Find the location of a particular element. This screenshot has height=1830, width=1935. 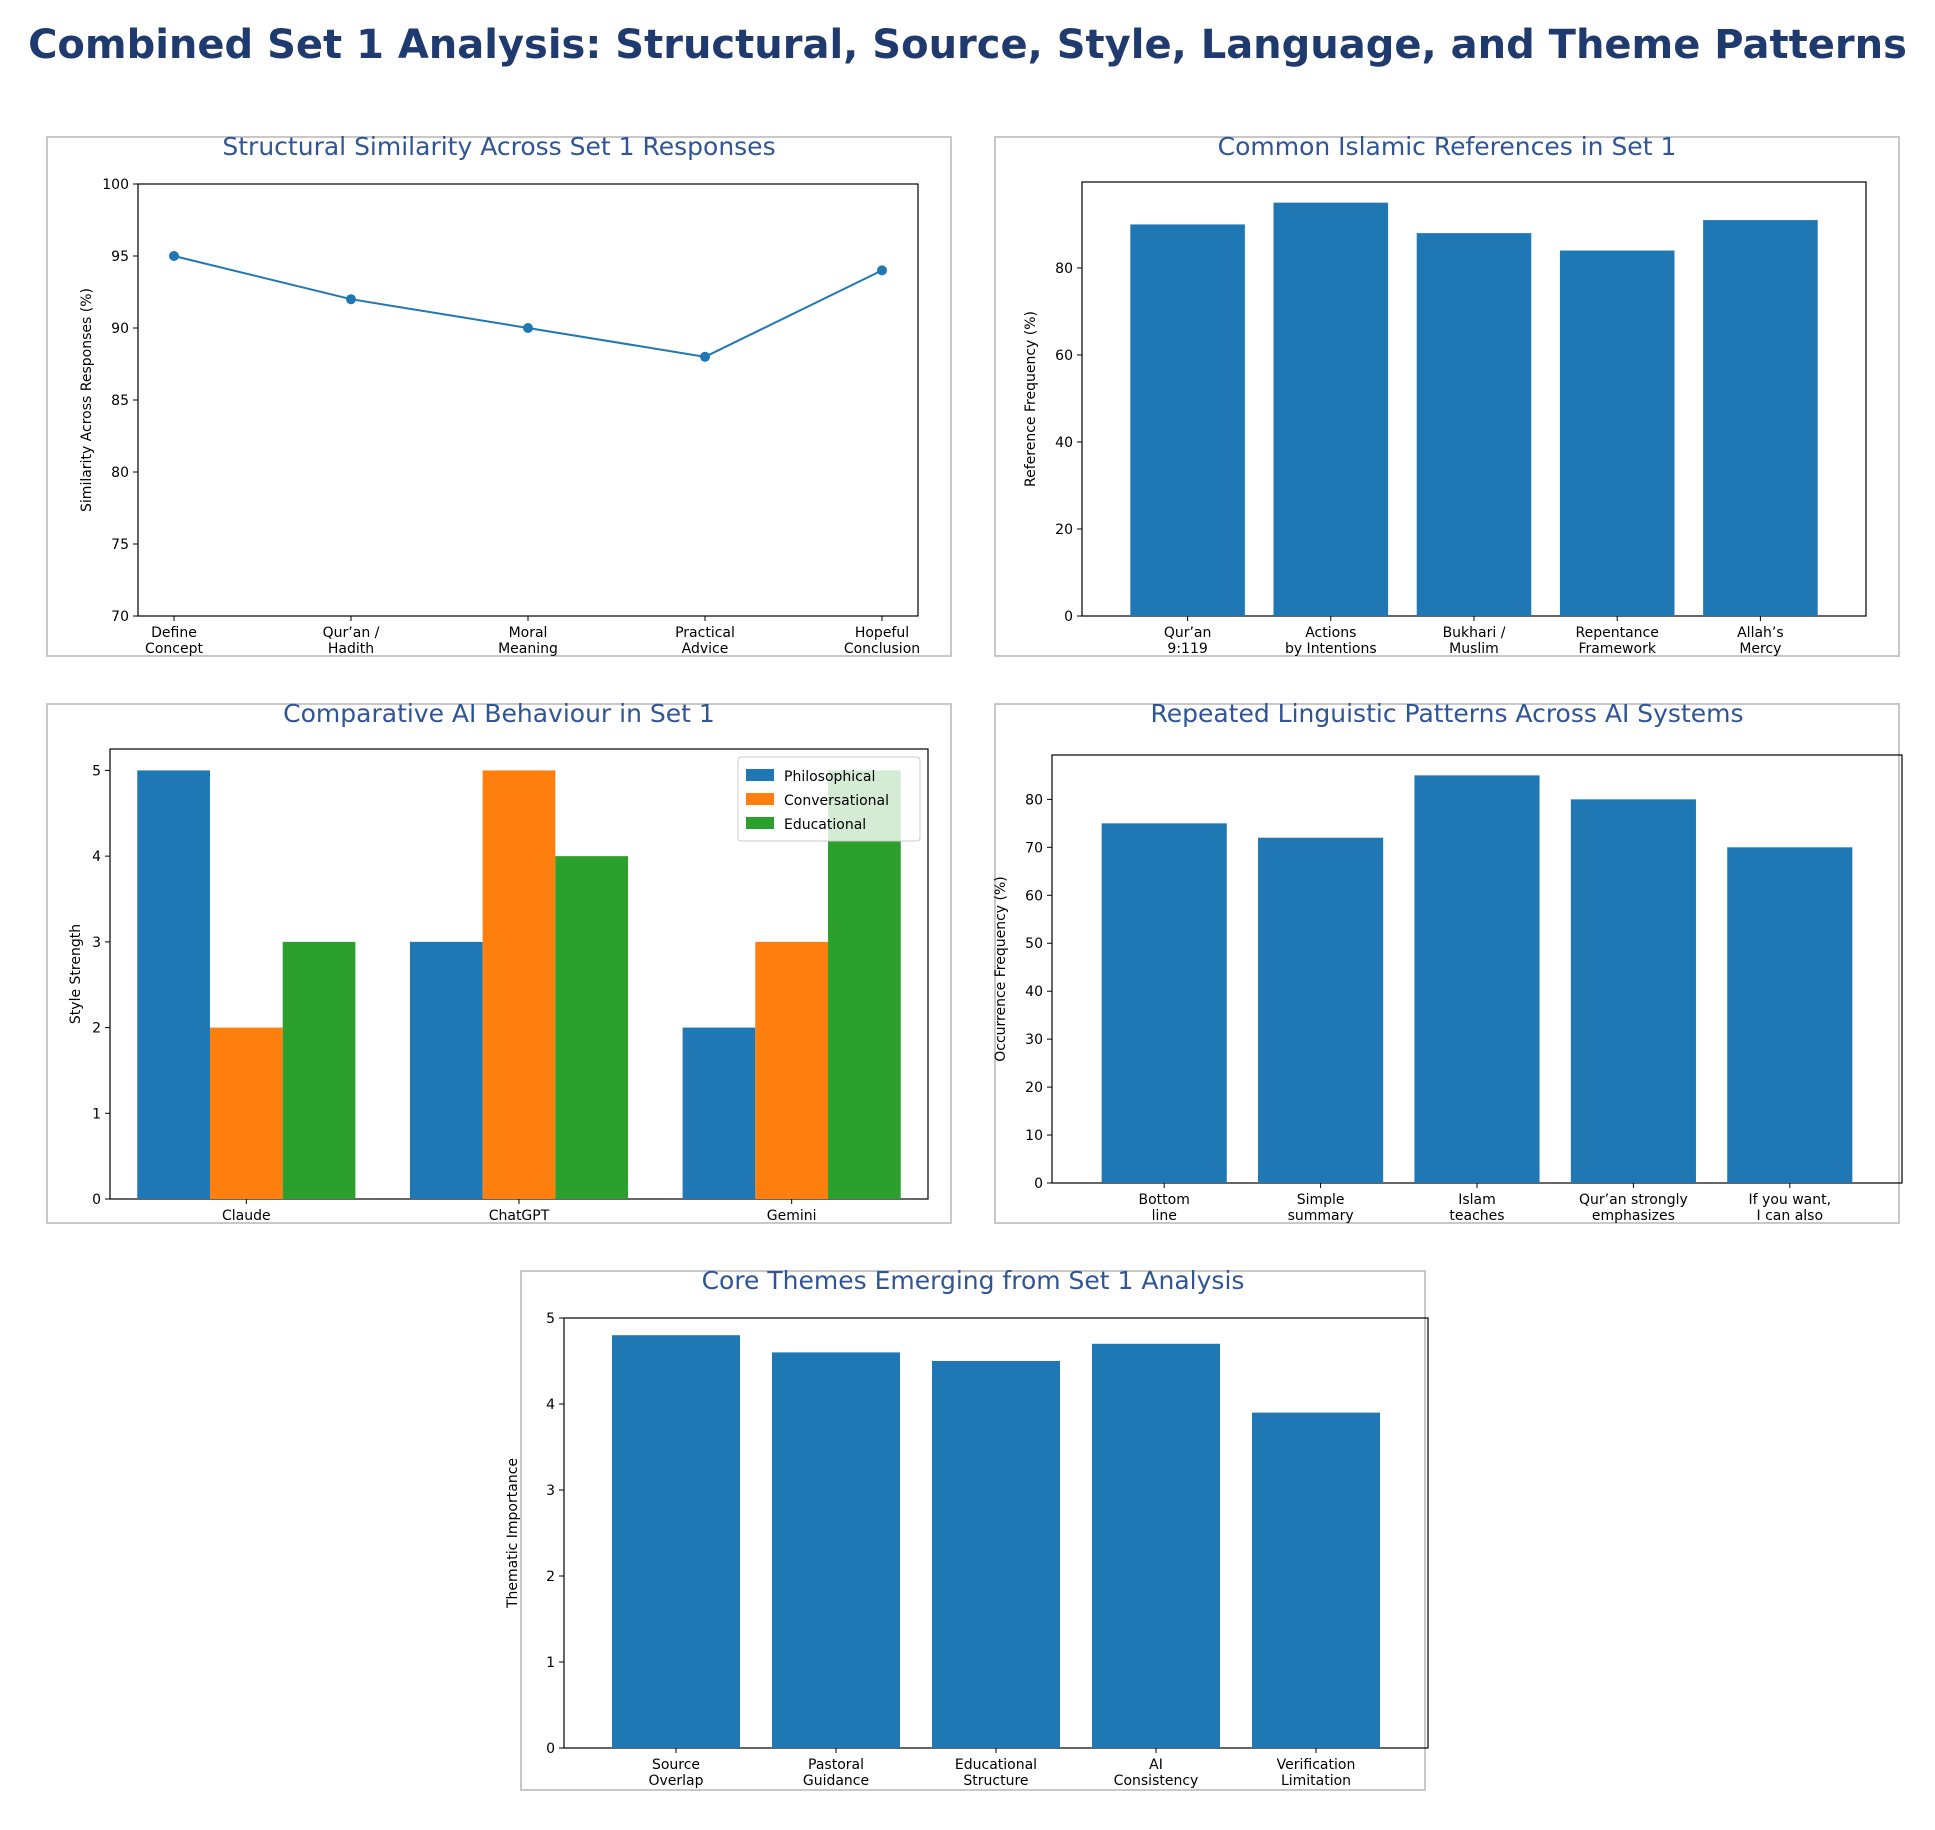

y-tick-label: 20 is located at coordinates (1064, 530).